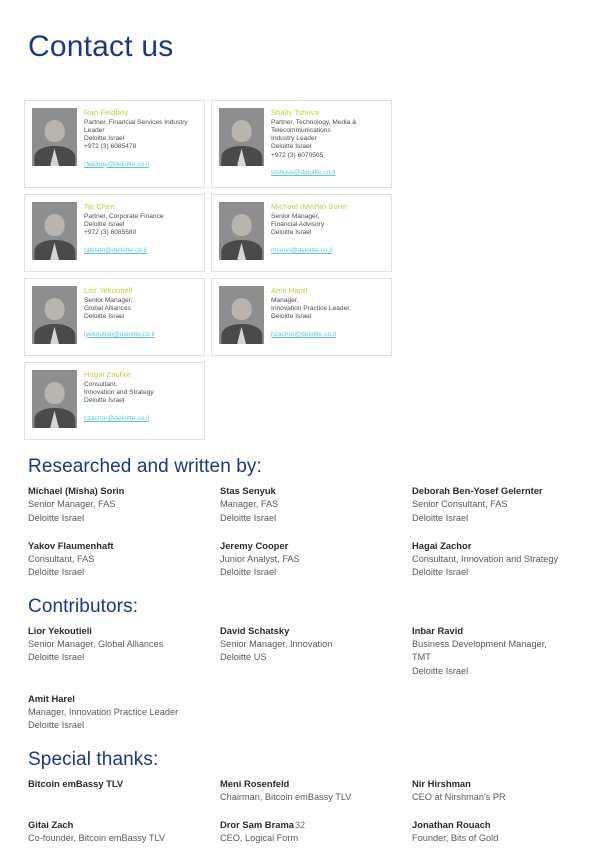  Describe the element at coordinates (99, 207) in the screenshot. I see `contact-name: Tal Chen` at that location.